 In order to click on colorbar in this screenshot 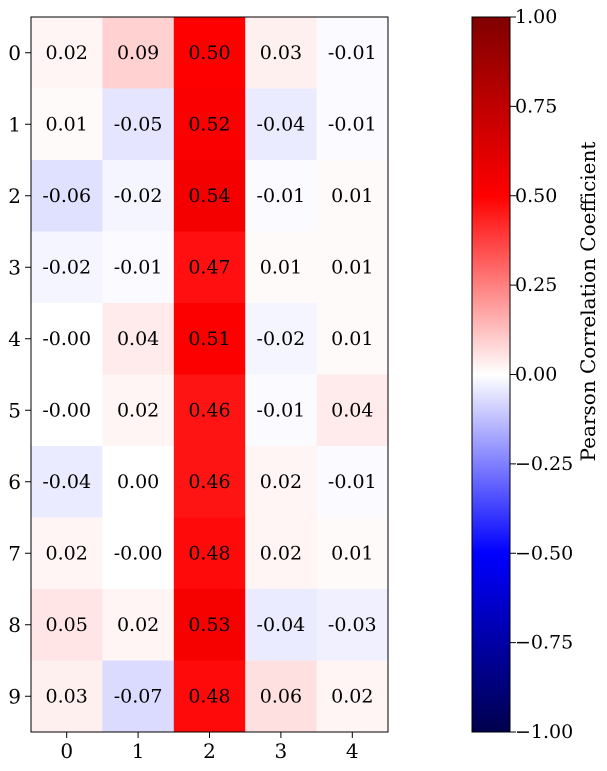, I will do `click(491, 374)`.